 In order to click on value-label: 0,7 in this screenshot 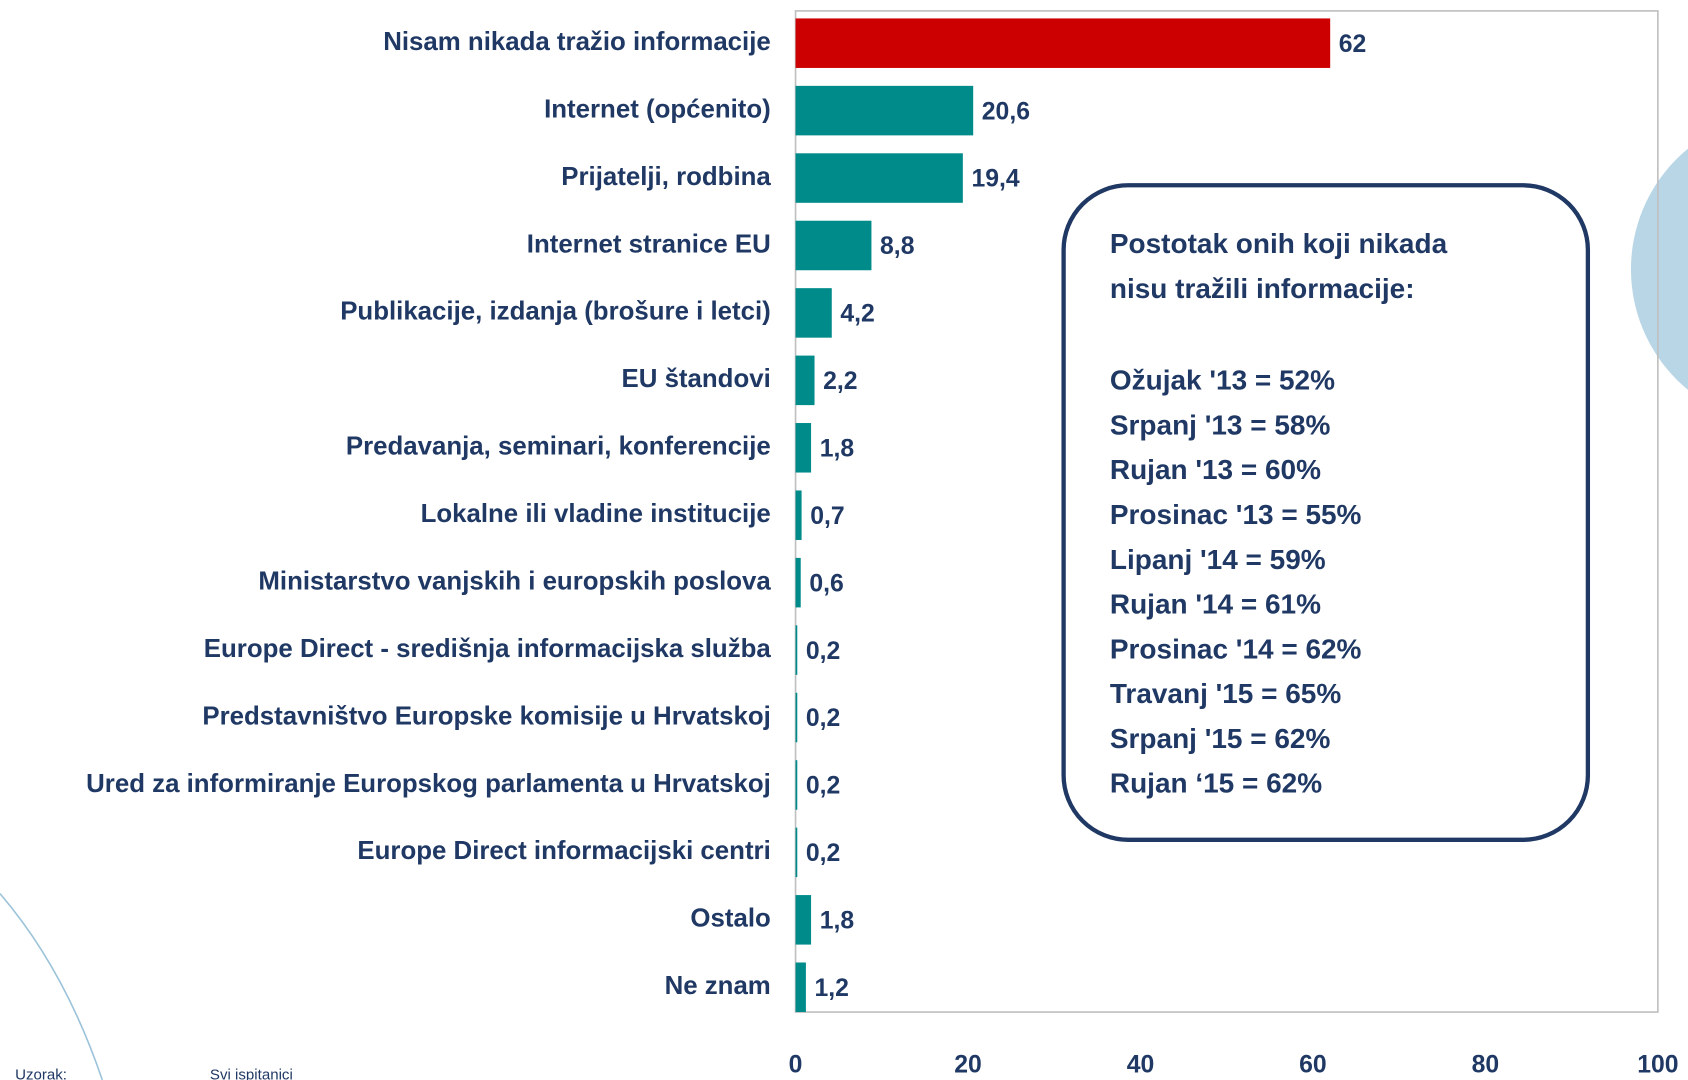, I will do `click(827, 516)`.